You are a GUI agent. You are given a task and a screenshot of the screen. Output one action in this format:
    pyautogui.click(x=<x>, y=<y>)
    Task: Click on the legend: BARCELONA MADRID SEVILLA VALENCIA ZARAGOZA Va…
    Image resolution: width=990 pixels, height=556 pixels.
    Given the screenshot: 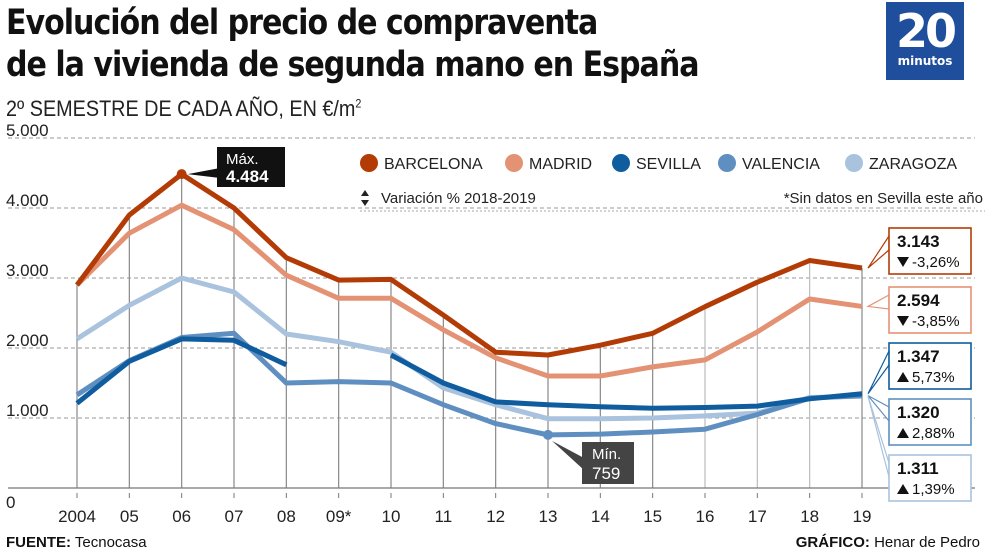 What is the action you would take?
    pyautogui.click(x=672, y=183)
    